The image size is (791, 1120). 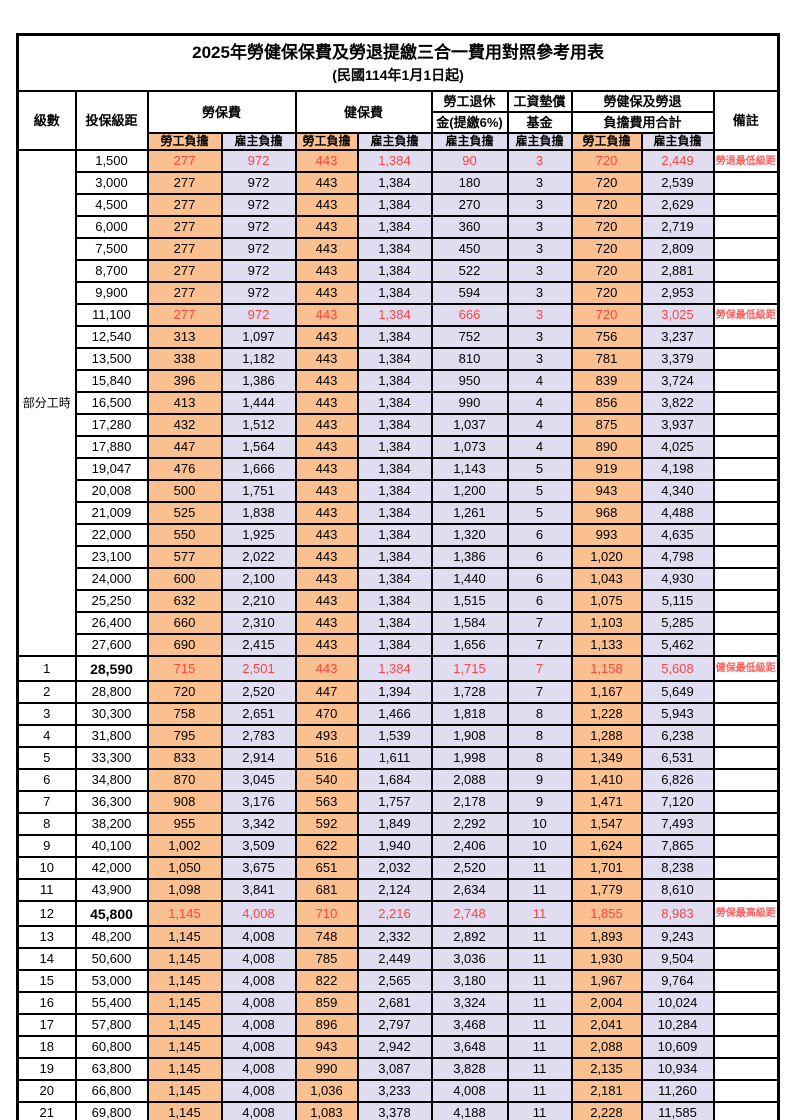 What do you see at coordinates (469, 205) in the screenshot?
I see `value-cell: 270` at bounding box center [469, 205].